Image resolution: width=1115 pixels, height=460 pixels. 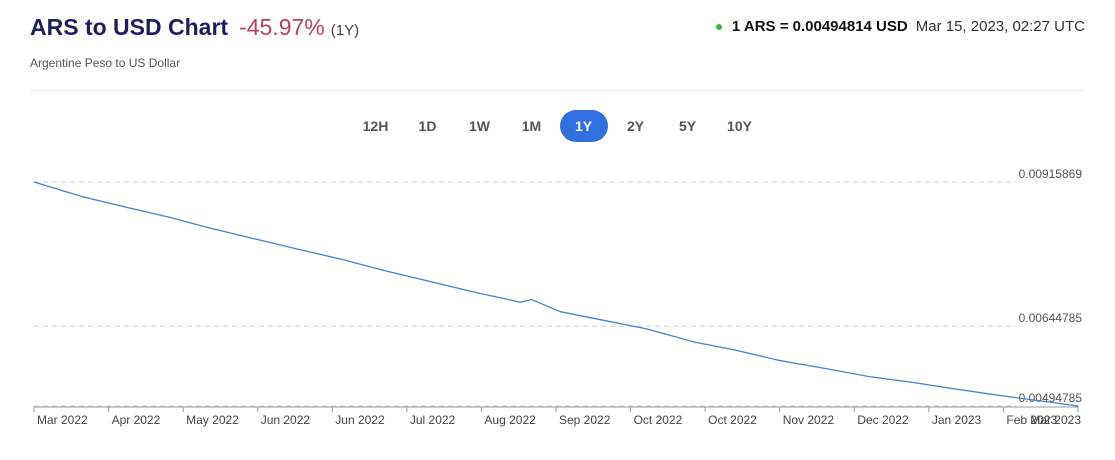 What do you see at coordinates (510, 420) in the screenshot?
I see `x-tick-label: Aug 2022` at bounding box center [510, 420].